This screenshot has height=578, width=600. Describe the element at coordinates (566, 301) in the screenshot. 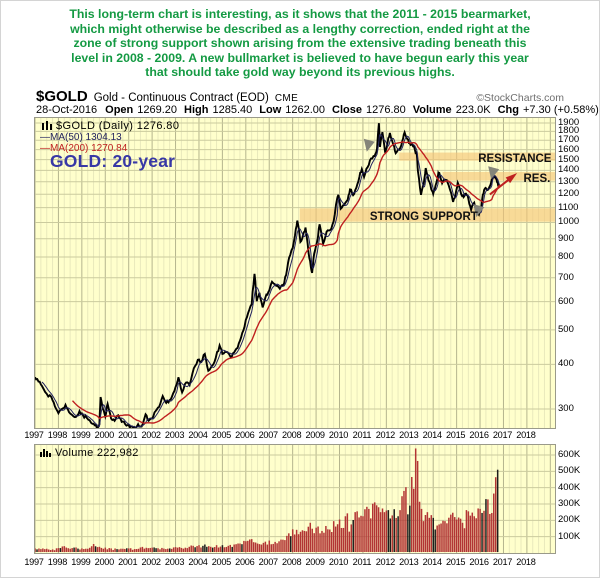

I see `price-axis-label: 600` at that location.